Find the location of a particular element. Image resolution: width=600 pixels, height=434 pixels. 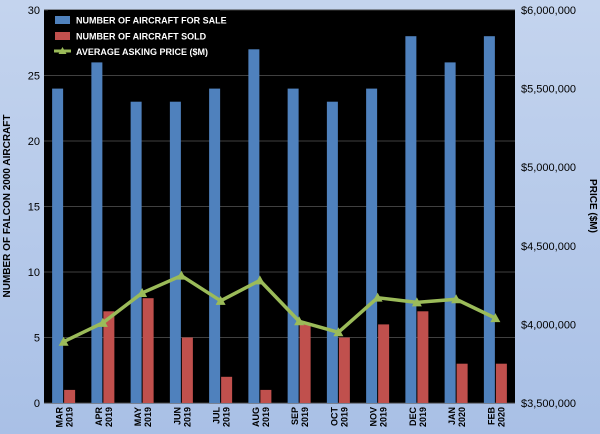

y-left-tick-label: 5 is located at coordinates (37, 339).